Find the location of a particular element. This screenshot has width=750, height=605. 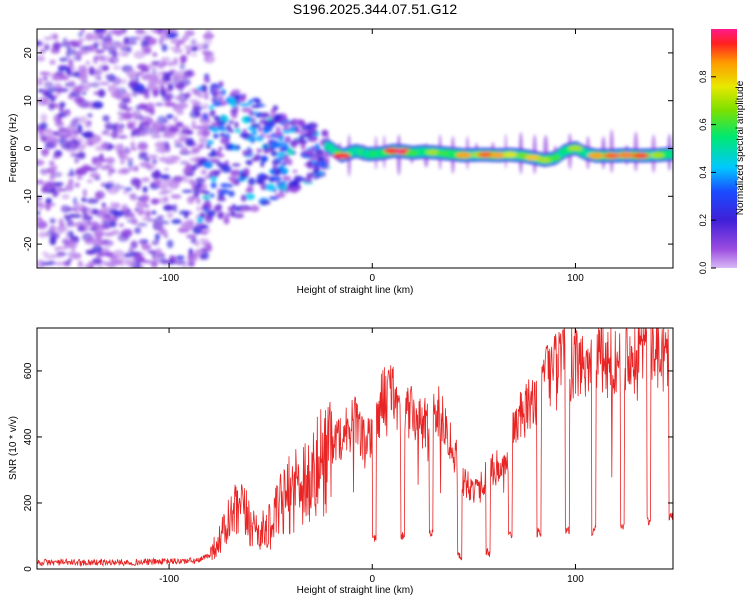

y-tick-label: 400 is located at coordinates (28, 436).